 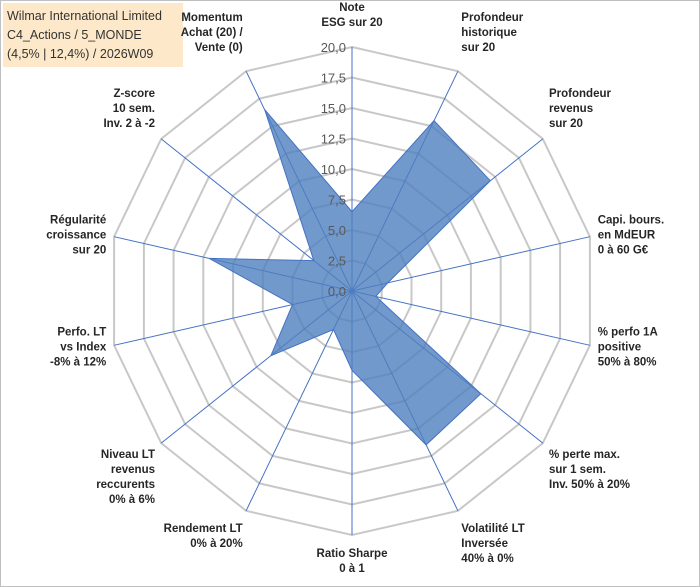 What do you see at coordinates (627, 363) in the screenshot?
I see `axis-label: 50% à 80%` at bounding box center [627, 363].